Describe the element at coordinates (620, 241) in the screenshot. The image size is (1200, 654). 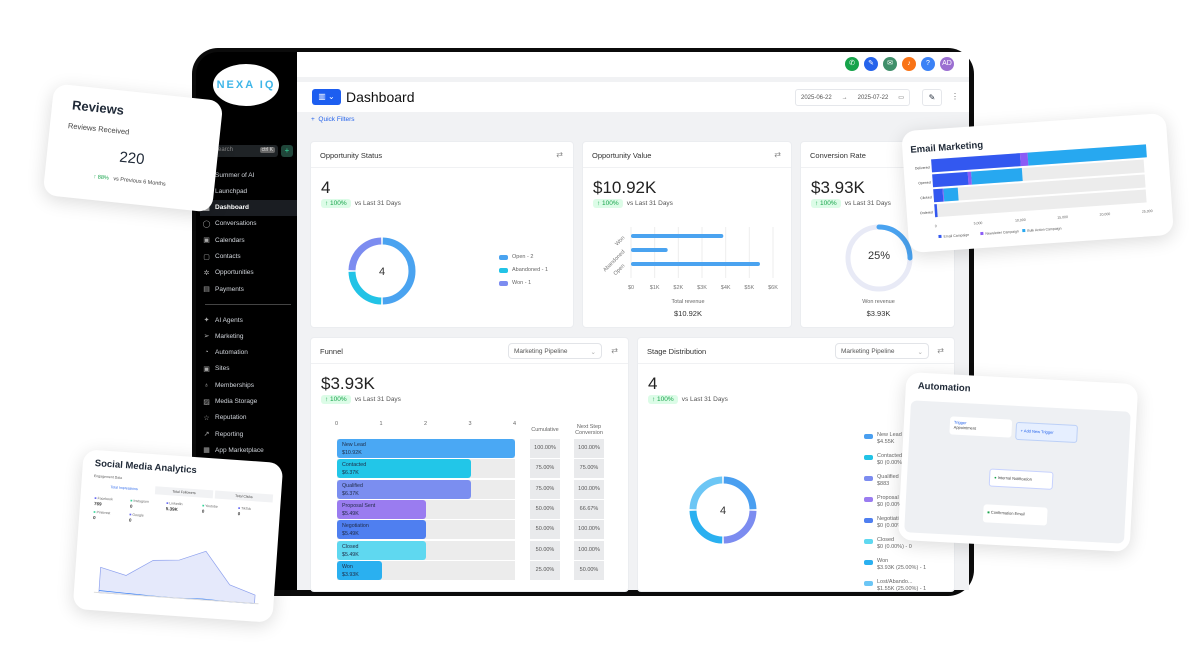
I see `y-tick-label: Won` at that location.